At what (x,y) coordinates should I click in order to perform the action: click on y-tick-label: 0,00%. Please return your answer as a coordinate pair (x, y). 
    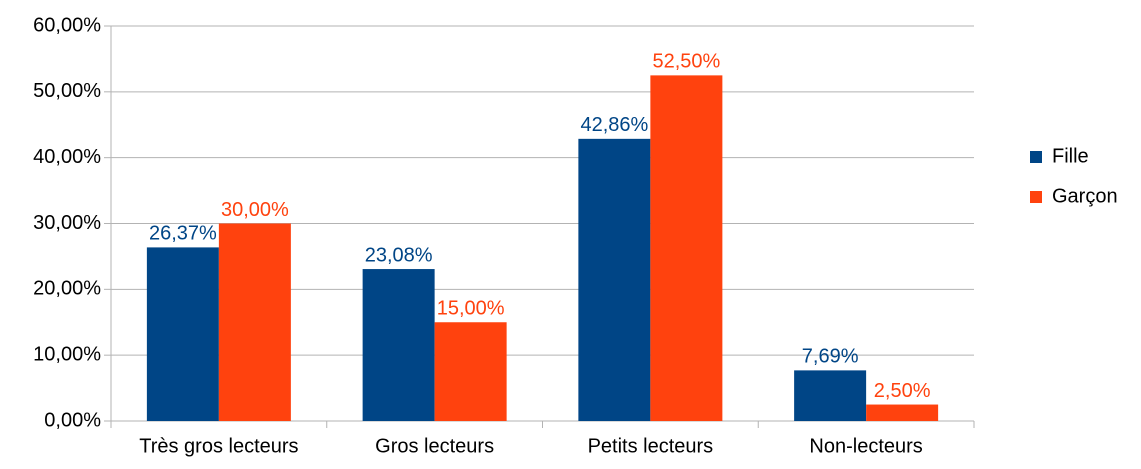
    Looking at the image, I should click on (72, 420).